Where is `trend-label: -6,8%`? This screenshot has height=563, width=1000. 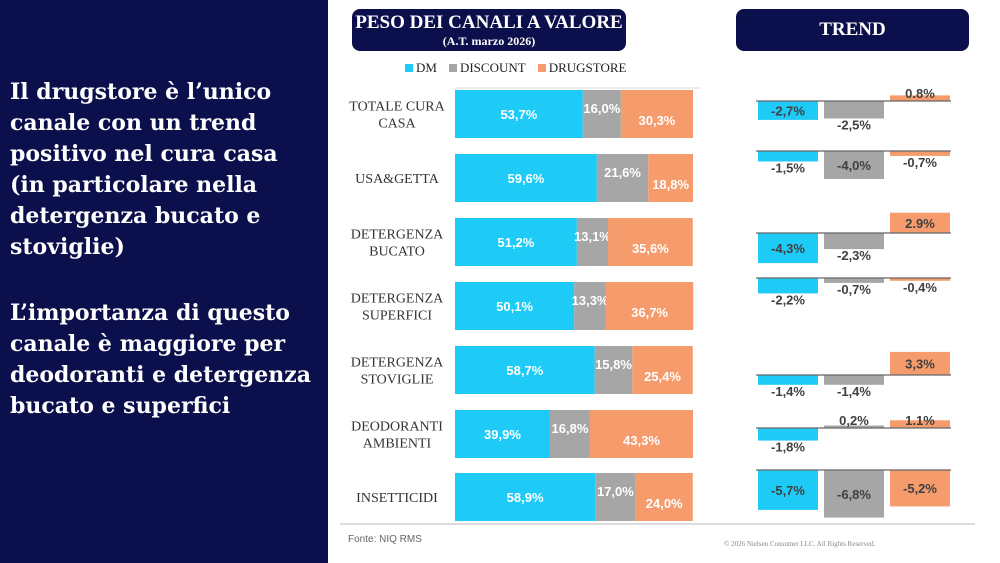 trend-label: -6,8% is located at coordinates (854, 494).